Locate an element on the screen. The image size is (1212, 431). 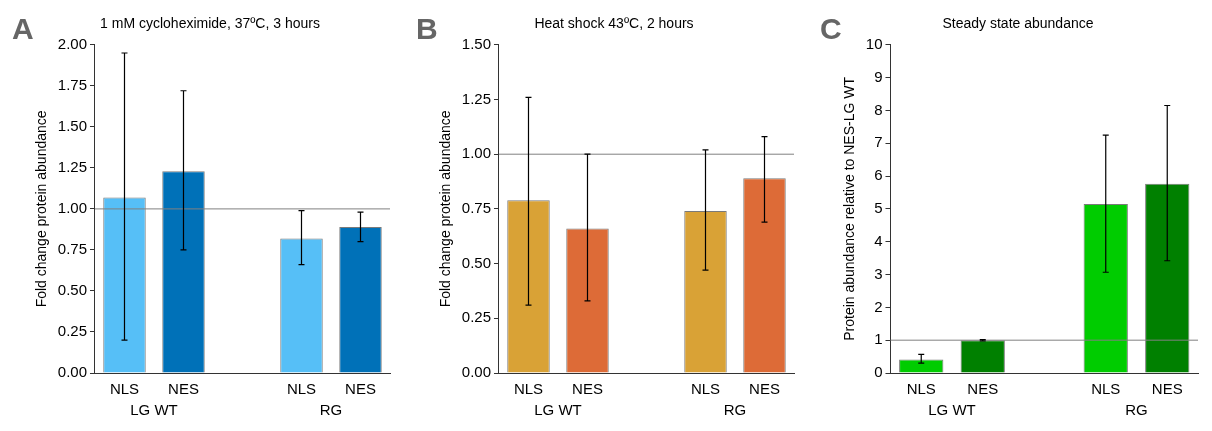
y-tick-label: 2.00 is located at coordinates (72, 43).